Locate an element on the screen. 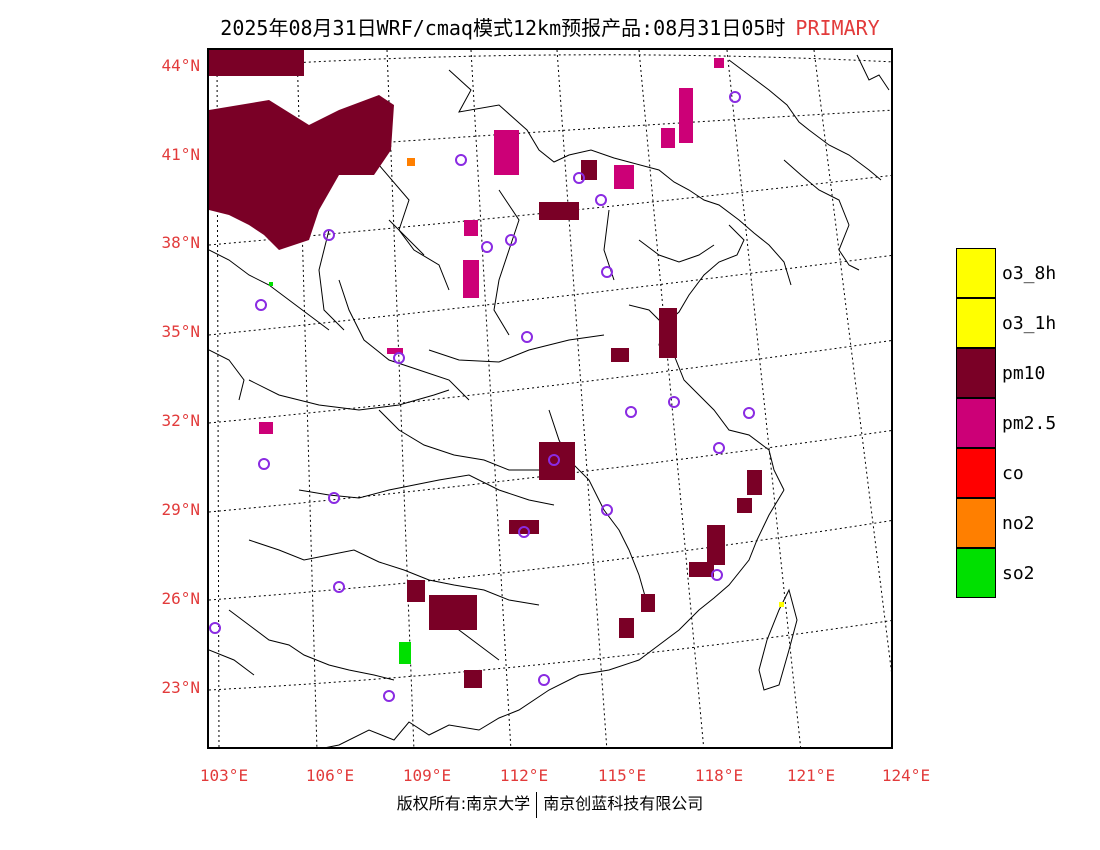 The image size is (1100, 850). lon-label-115: 115°E is located at coordinates (622, 775).